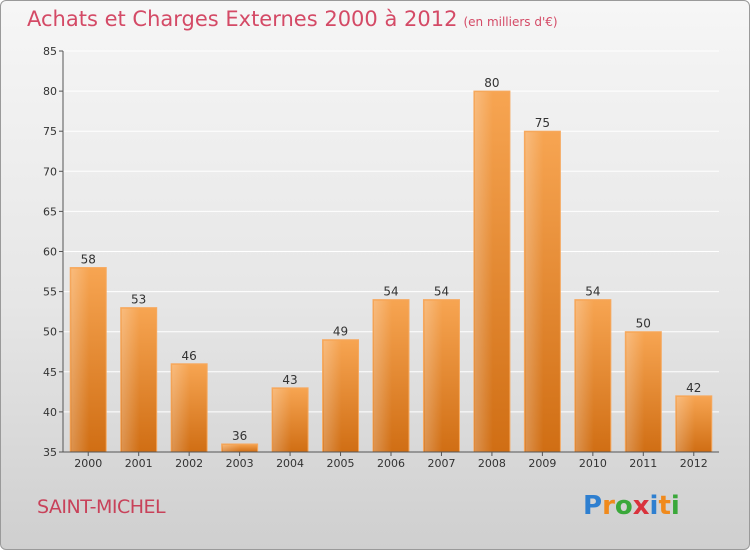  Describe the element at coordinates (289, 380) in the screenshot. I see `data-label: 43` at that location.